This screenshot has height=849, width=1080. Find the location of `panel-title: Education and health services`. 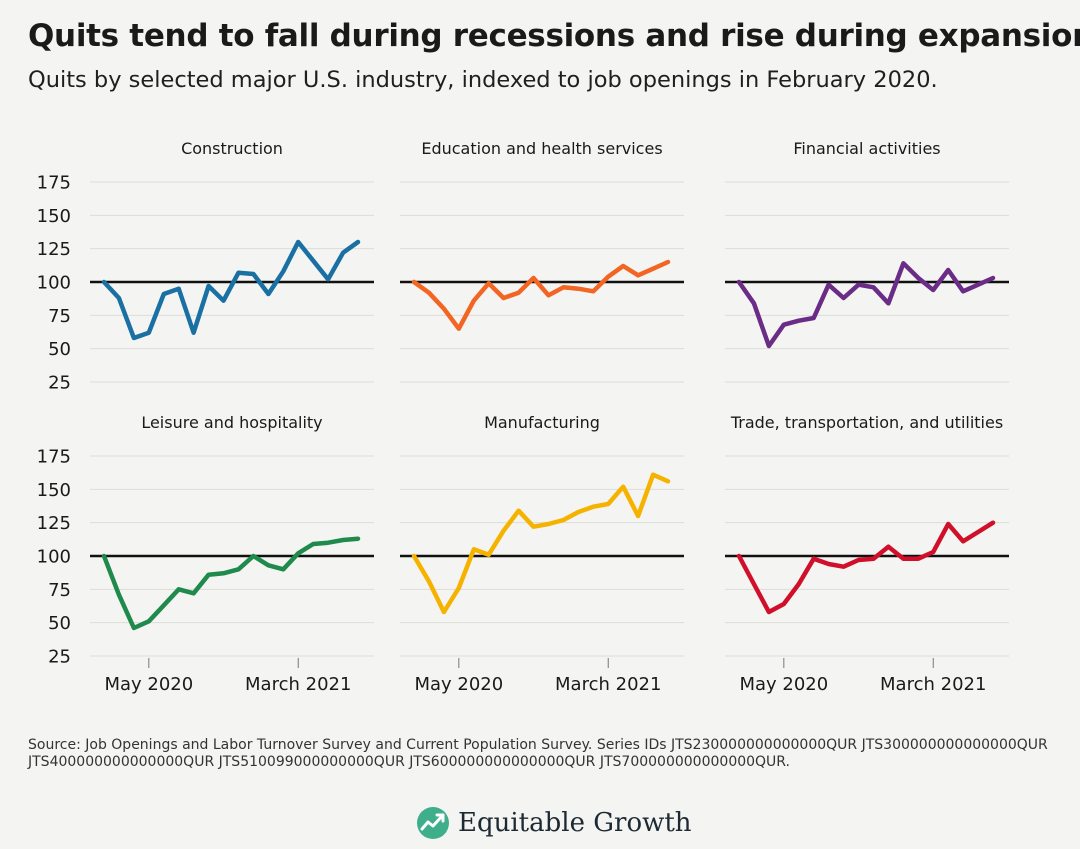

panel-title: Education and health services is located at coordinates (541, 148).